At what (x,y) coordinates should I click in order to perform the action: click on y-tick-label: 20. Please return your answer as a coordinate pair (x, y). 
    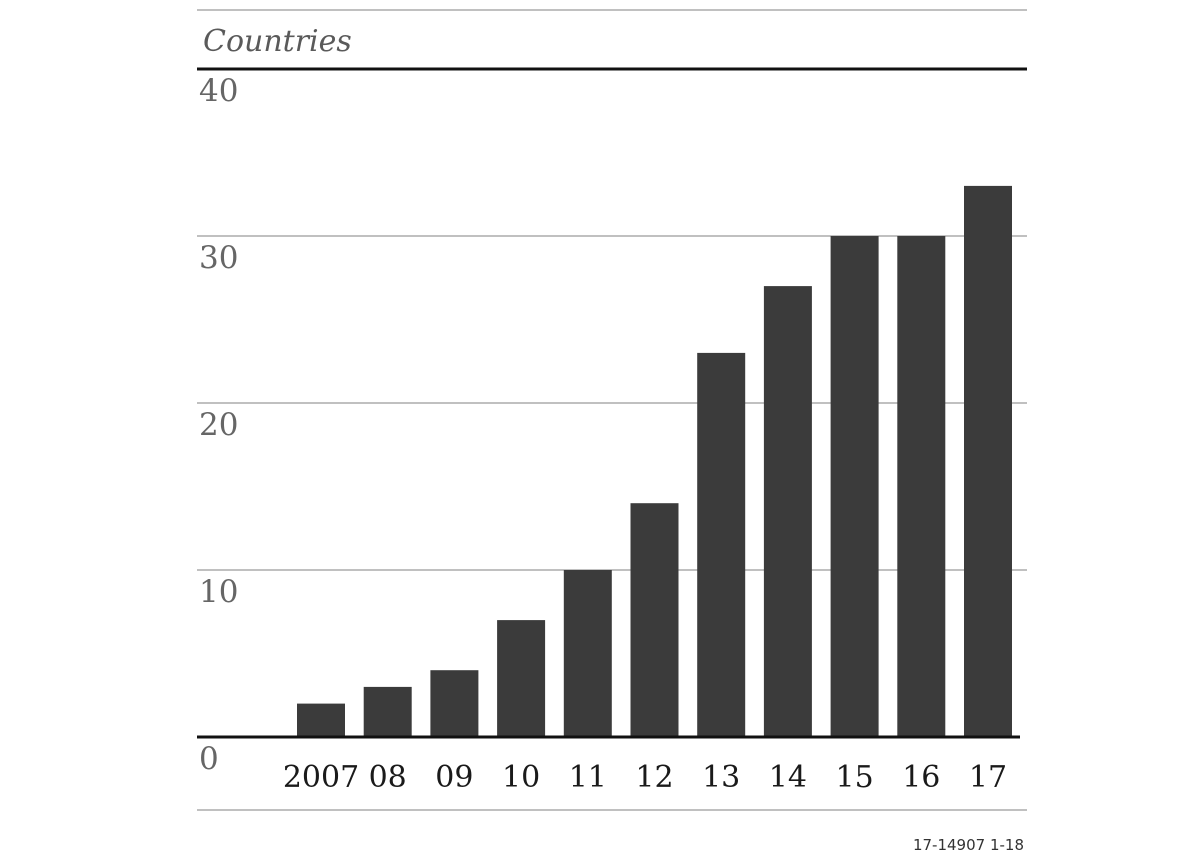
    Looking at the image, I should click on (218, 425).